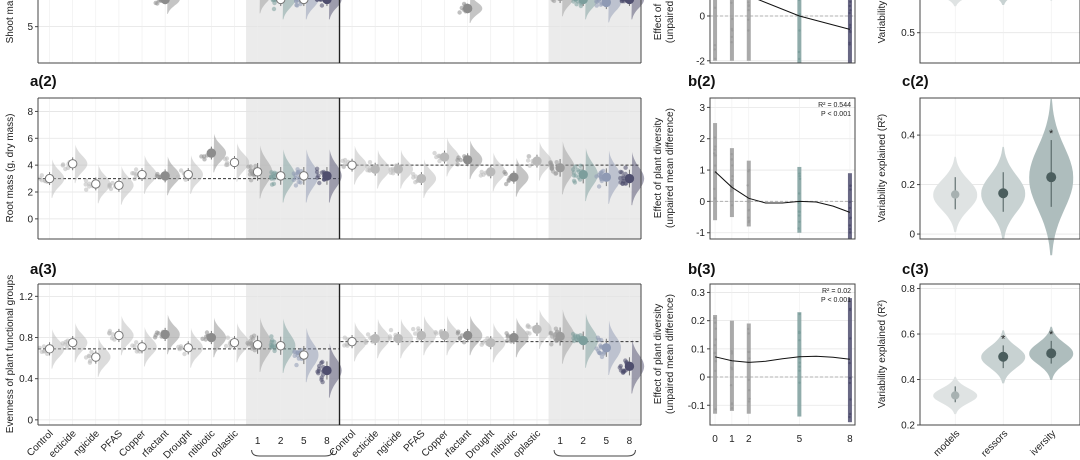 Image resolution: width=1080 pixels, height=460 pixels. I want to click on x-tick-label: models, so click(947, 443).